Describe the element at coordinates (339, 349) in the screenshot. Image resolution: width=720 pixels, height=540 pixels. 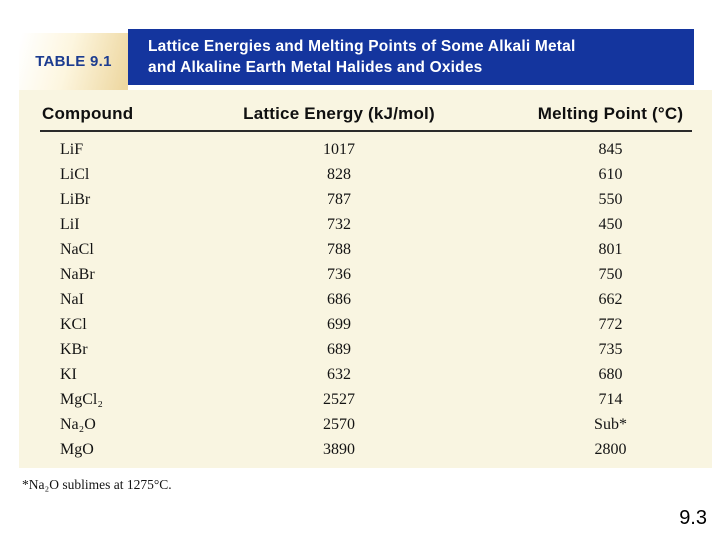
I see `lattice-energy-cell: 689` at that location.